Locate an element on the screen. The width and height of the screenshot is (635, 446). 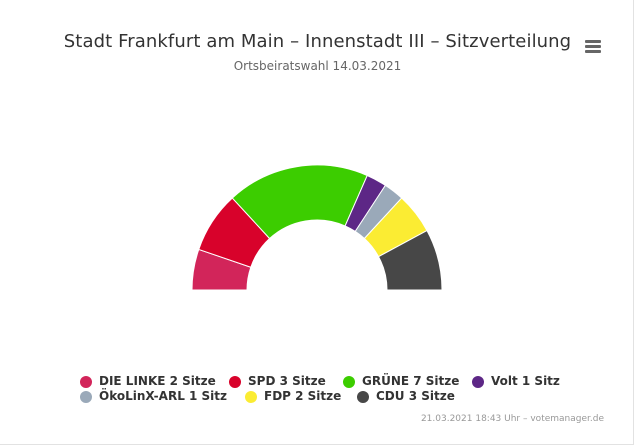
legend-label: GRÜNE 7 Sitze is located at coordinates (411, 381).